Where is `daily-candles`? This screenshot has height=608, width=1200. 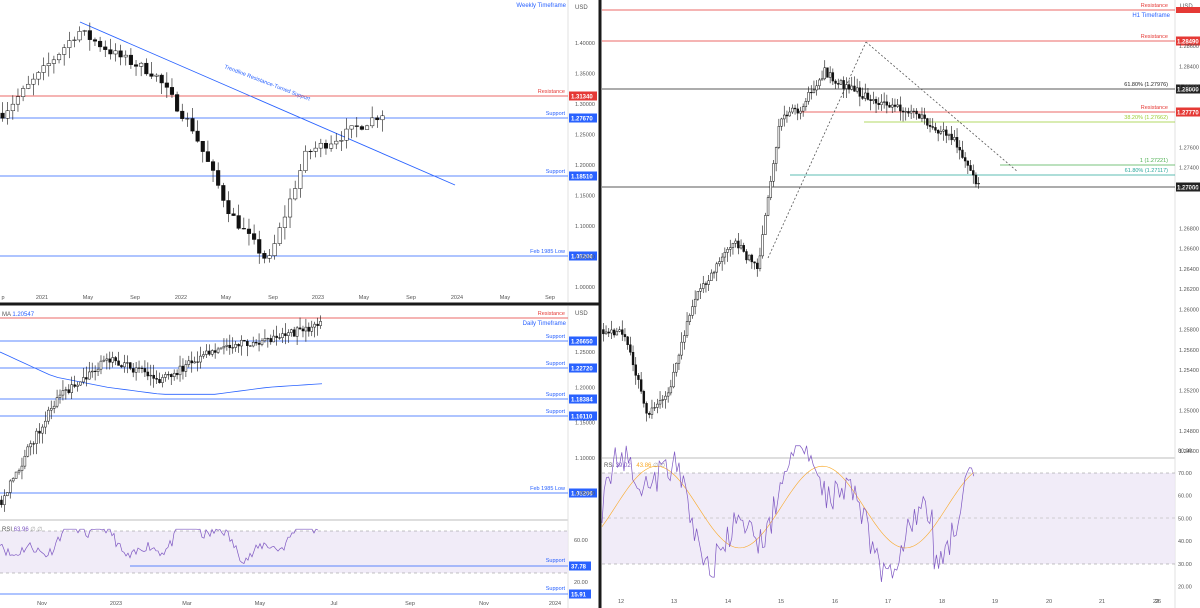
daily-candles is located at coordinates (161, 413).